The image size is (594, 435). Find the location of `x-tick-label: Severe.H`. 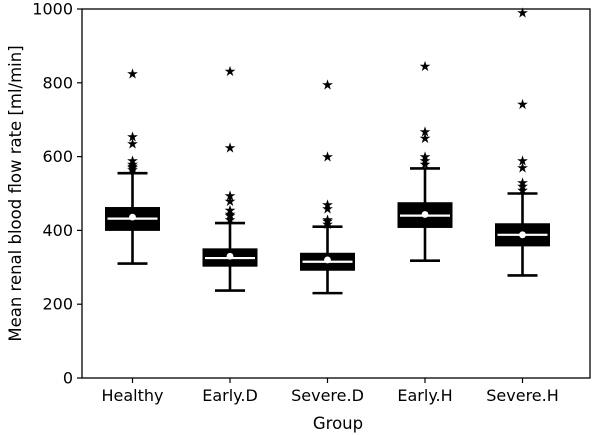

x-tick-label: Severe.H is located at coordinates (522, 395).